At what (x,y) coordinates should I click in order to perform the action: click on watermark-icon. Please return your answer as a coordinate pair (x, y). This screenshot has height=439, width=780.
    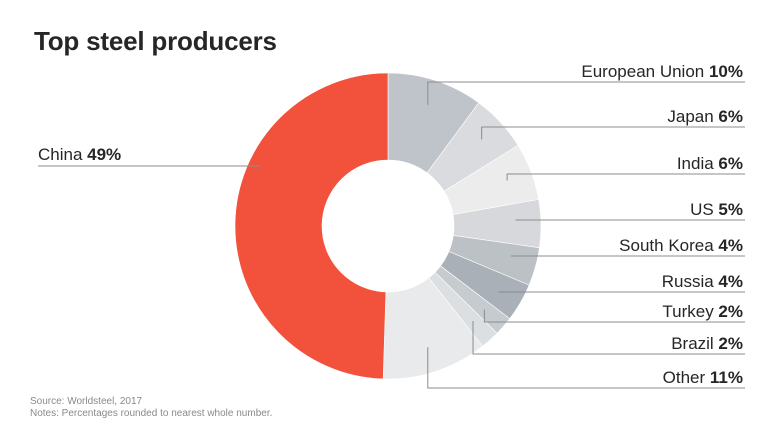
    Looking at the image, I should click on (700, 423).